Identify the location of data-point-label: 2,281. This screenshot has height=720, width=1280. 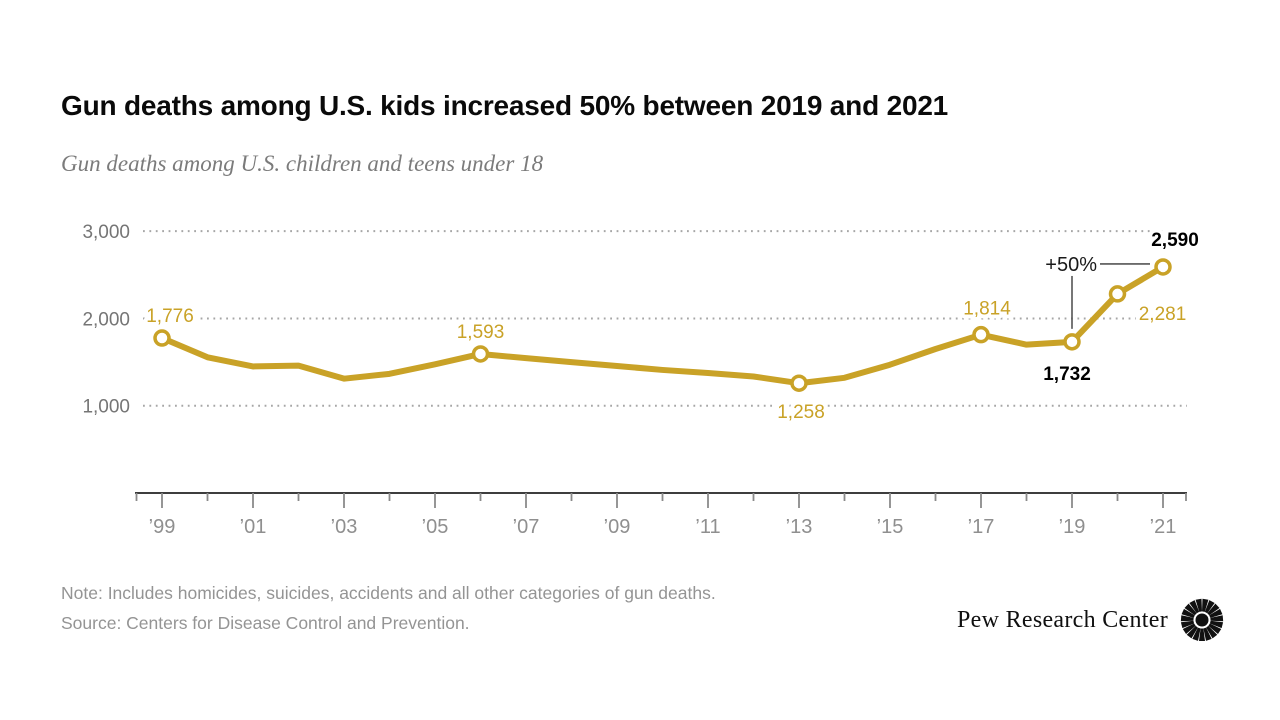
(1163, 314).